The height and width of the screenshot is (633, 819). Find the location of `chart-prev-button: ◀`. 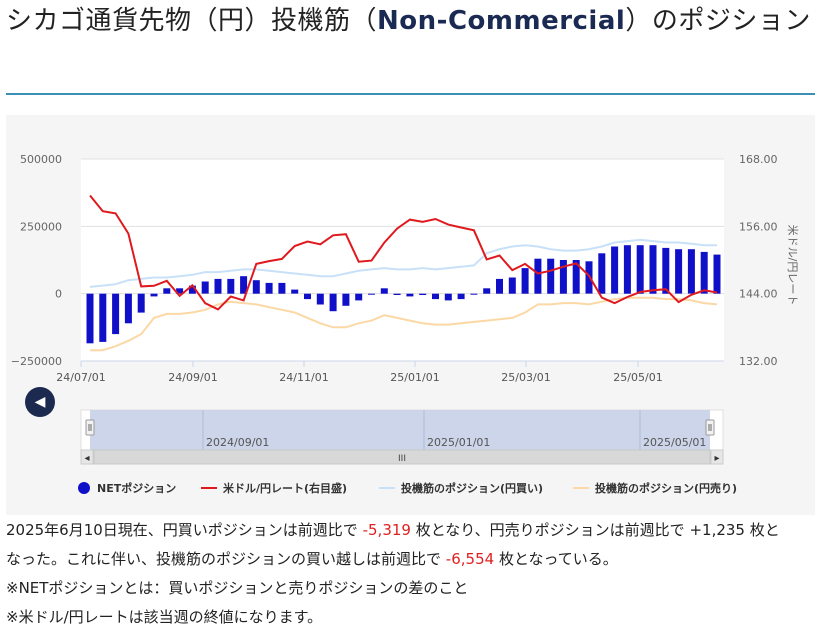

chart-prev-button: ◀ is located at coordinates (40, 402).